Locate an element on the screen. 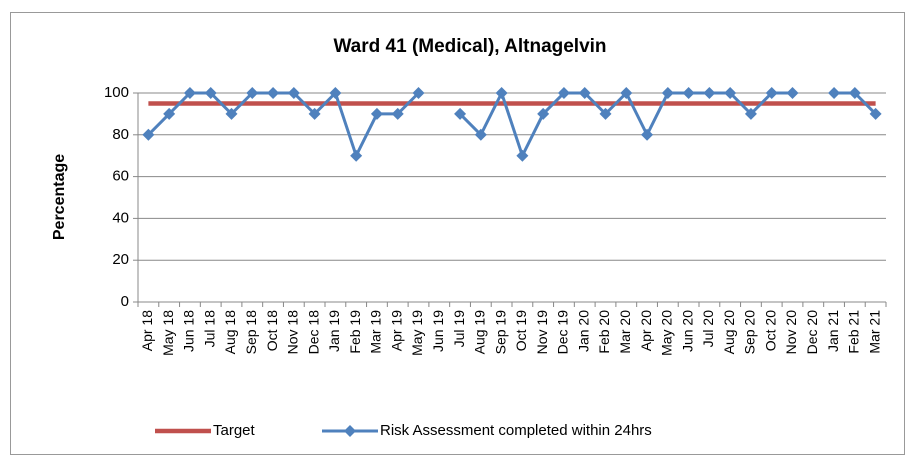 This screenshot has height=466, width=910. x-tick-label: Jan 20 is located at coordinates (583, 331).